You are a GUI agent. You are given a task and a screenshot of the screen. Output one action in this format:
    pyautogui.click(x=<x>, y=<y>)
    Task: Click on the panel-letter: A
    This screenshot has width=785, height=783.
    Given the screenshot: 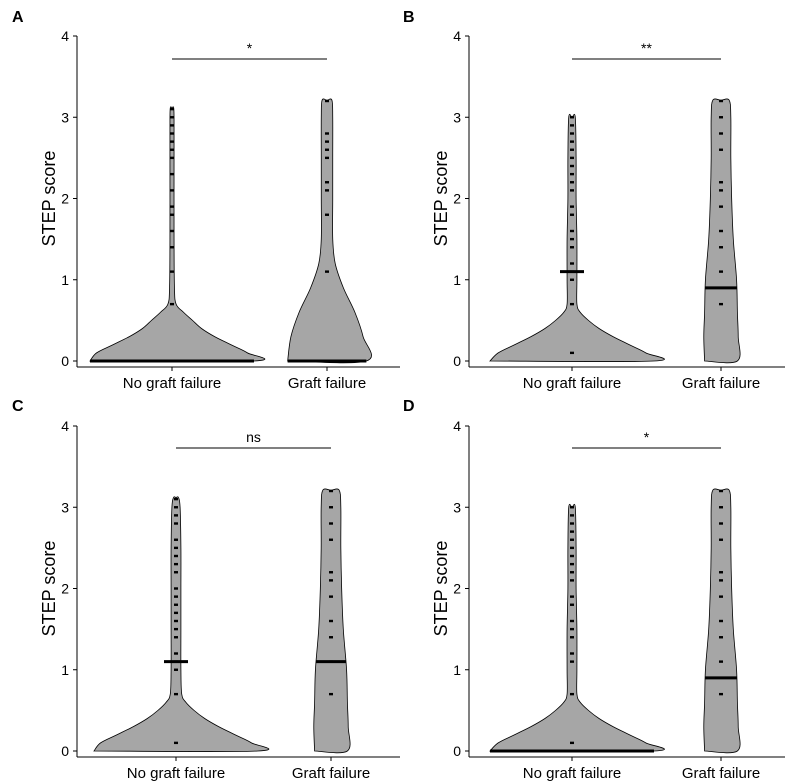 What is the action you would take?
    pyautogui.click(x=18, y=17)
    